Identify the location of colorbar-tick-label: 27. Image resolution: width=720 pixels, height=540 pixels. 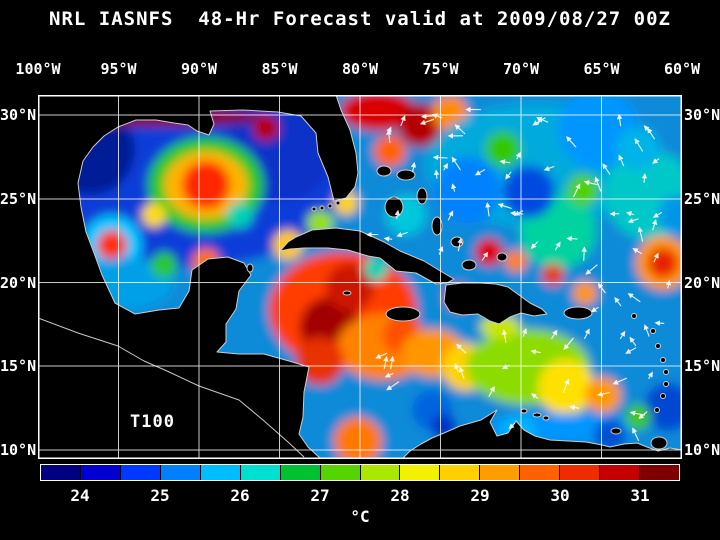
(320, 495).